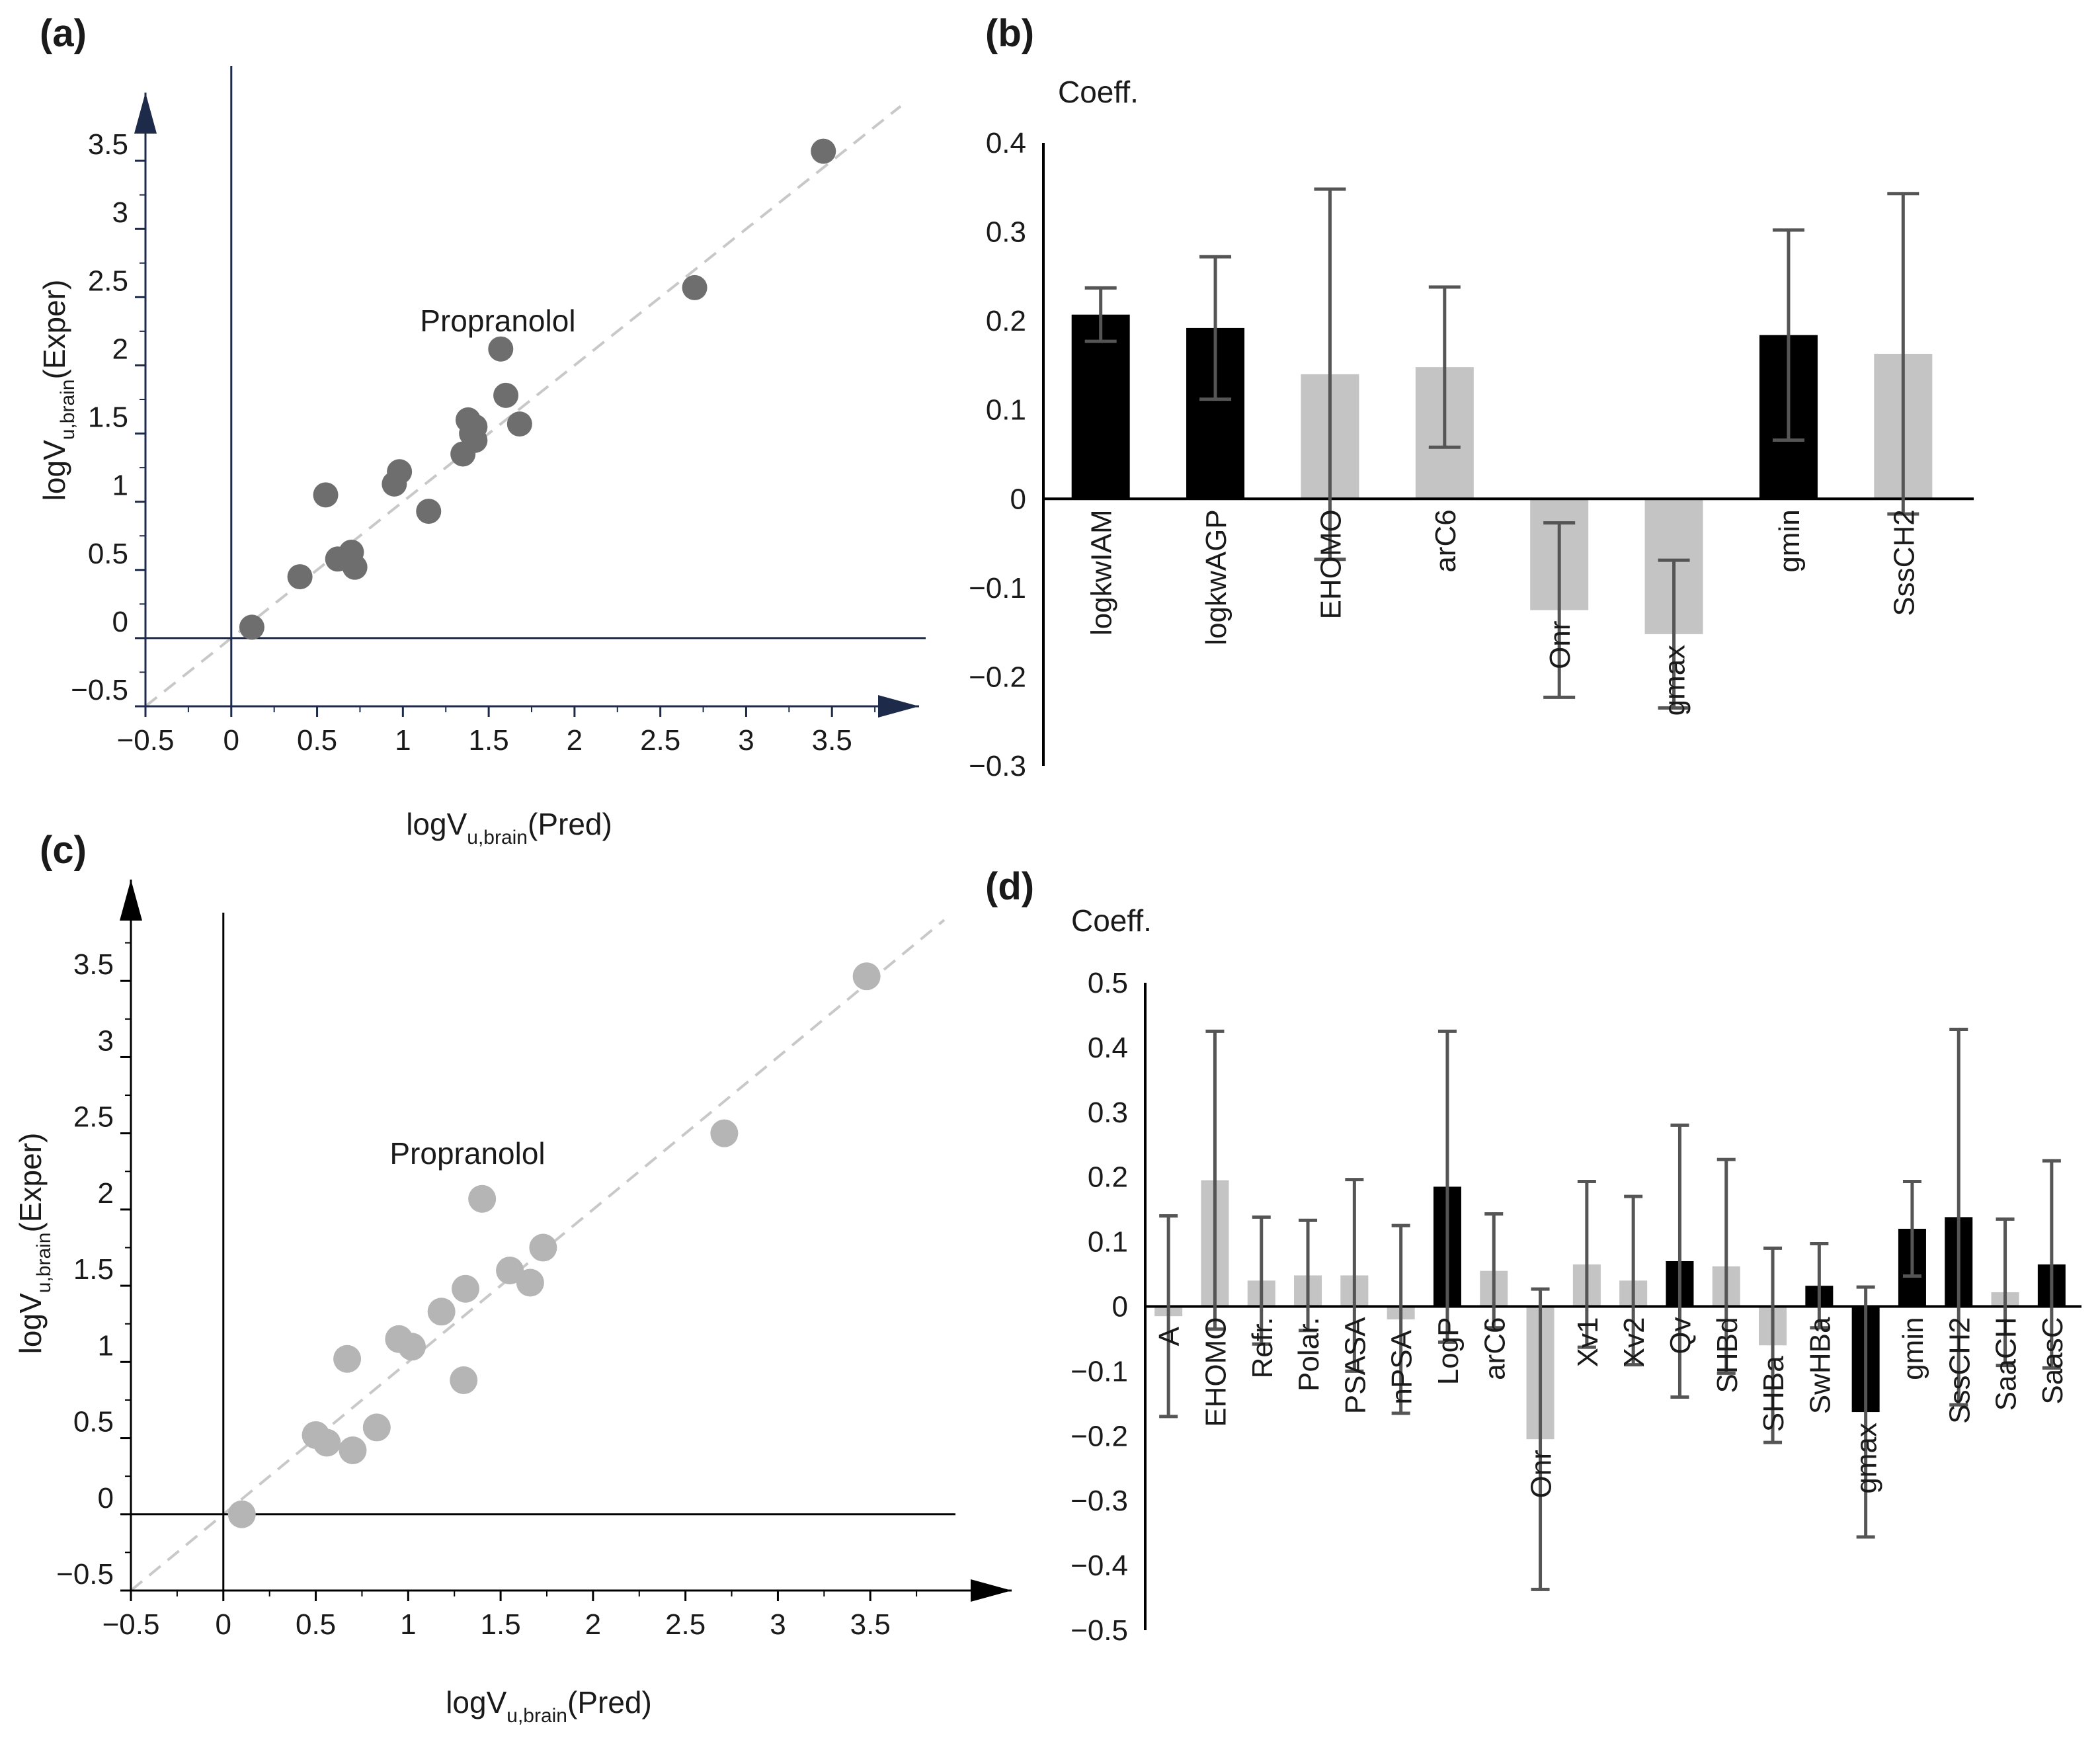 The width and height of the screenshot is (2100, 1738). What do you see at coordinates (497, 837) in the screenshot?
I see `x-axis-label-sub: u,brain` at bounding box center [497, 837].